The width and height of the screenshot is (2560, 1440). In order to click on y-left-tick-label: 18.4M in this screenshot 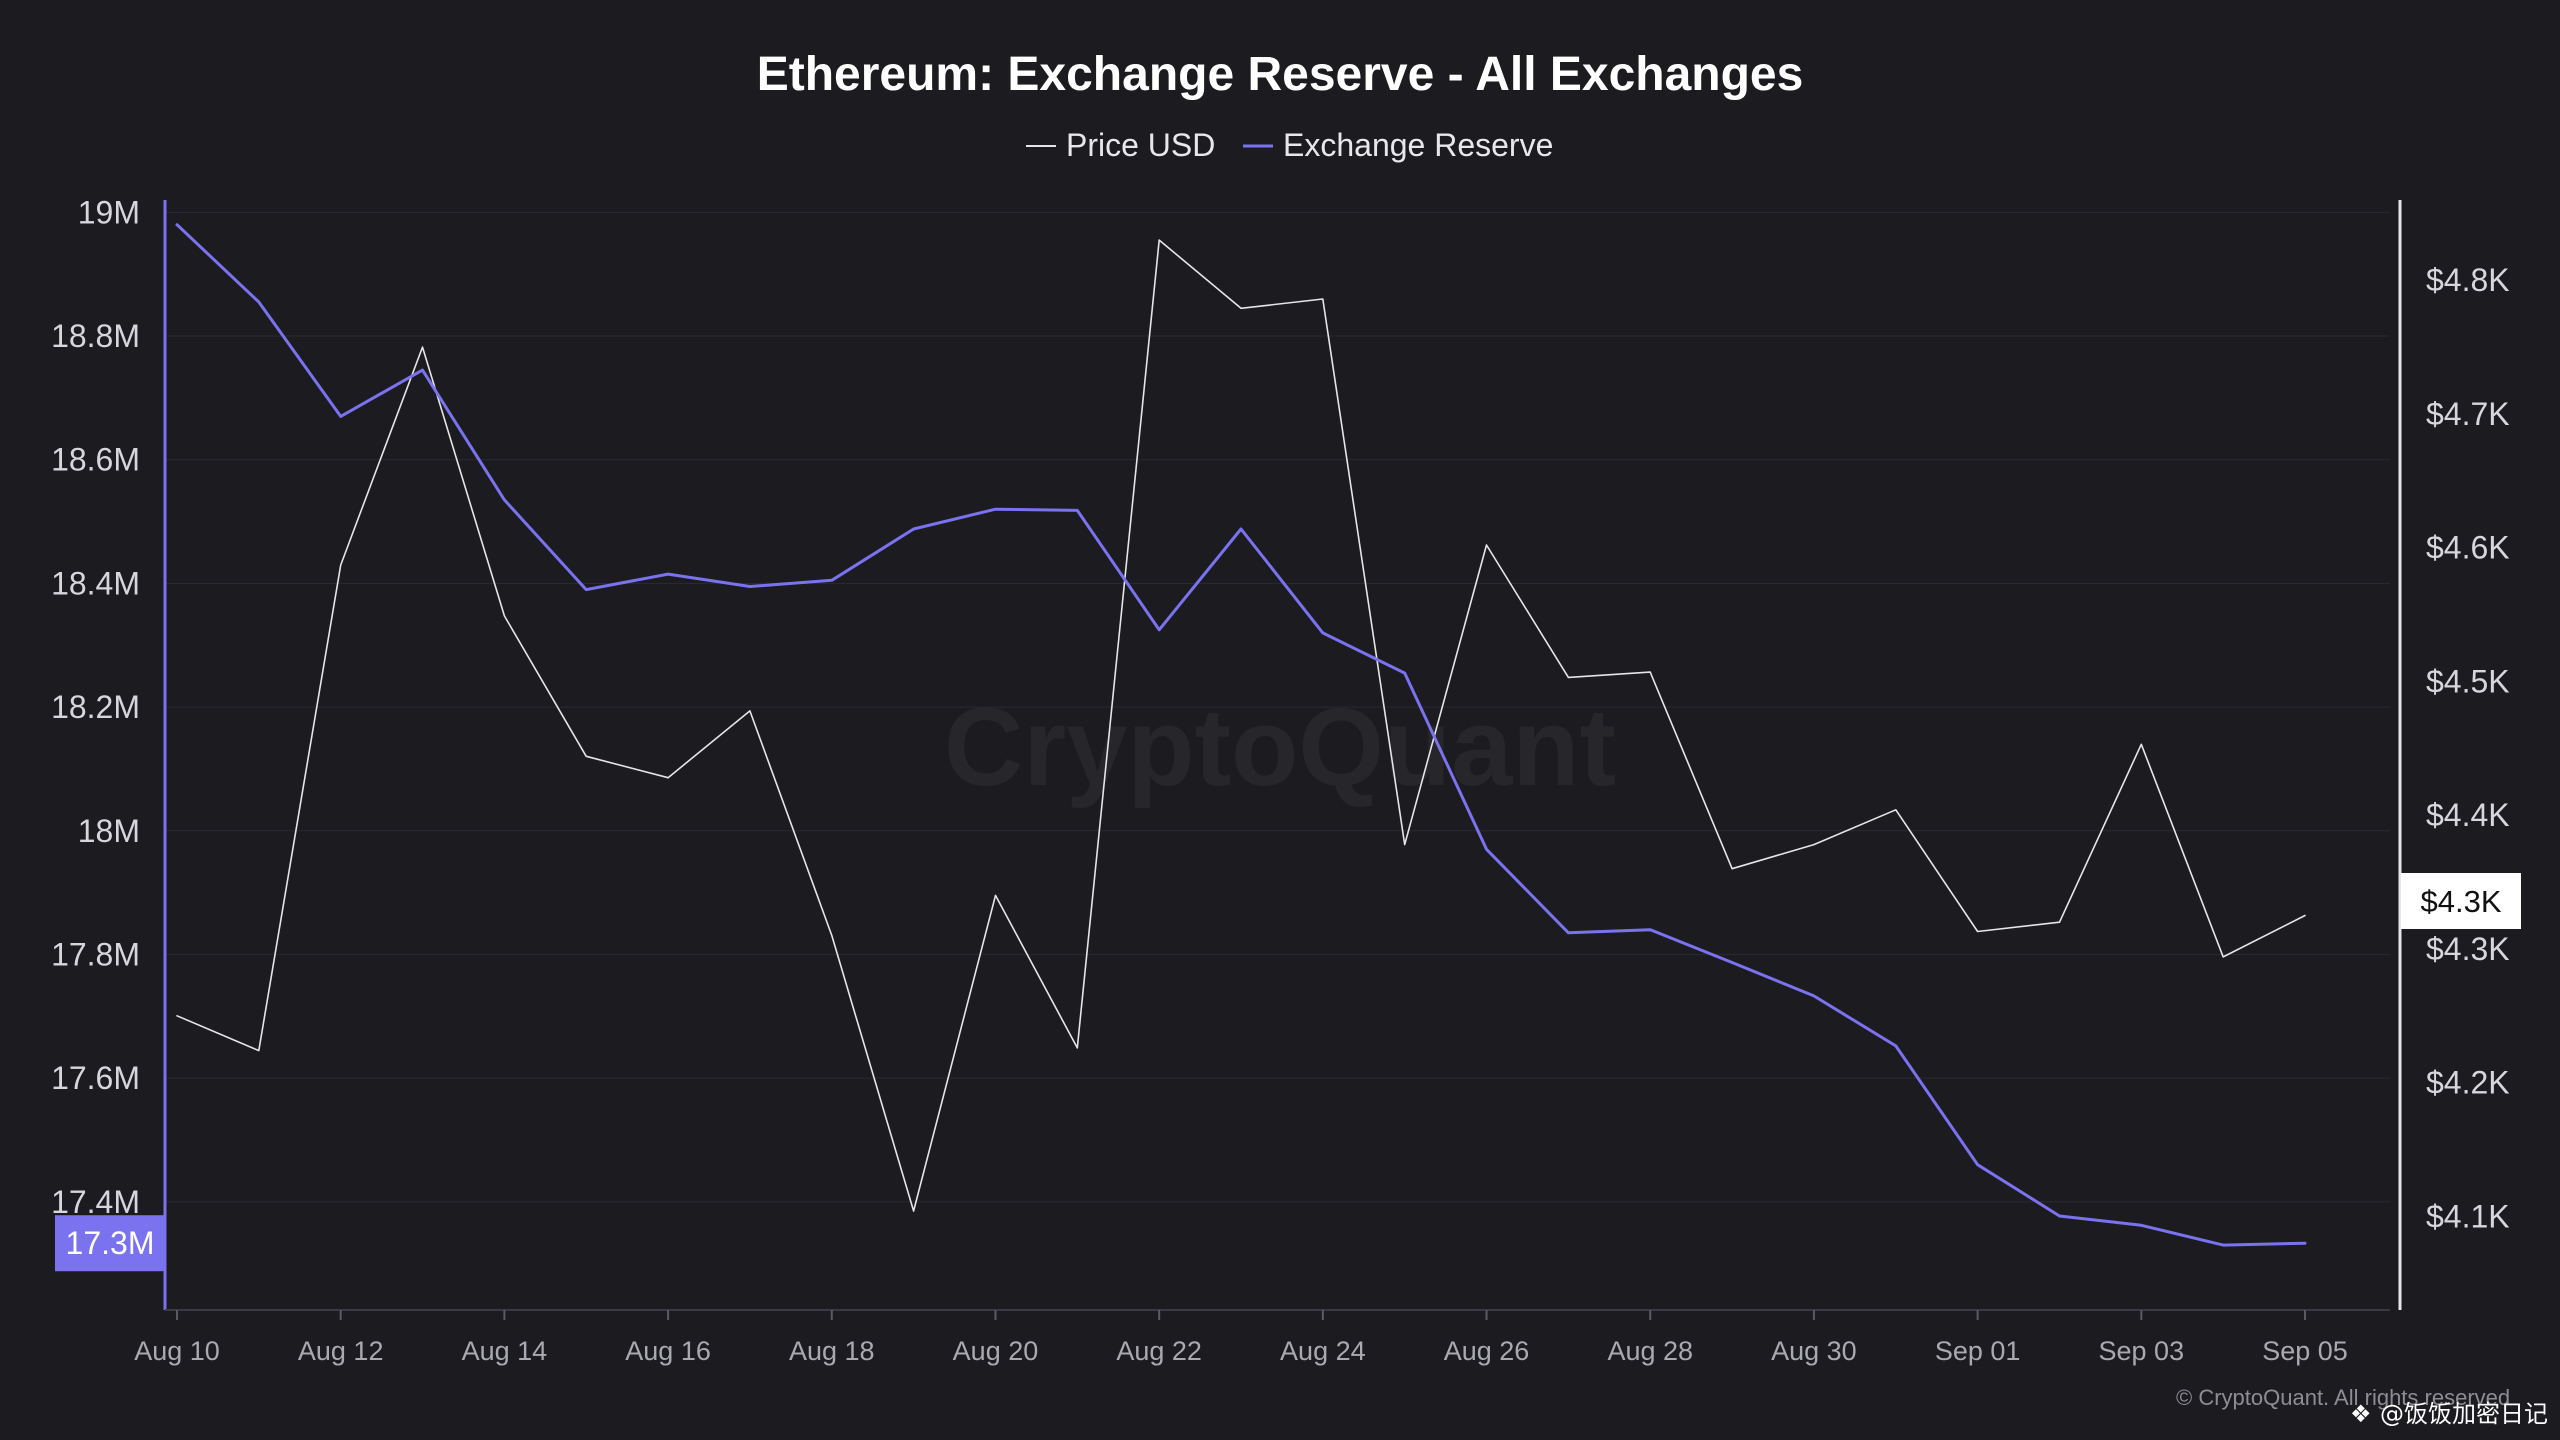, I will do `click(95, 583)`.